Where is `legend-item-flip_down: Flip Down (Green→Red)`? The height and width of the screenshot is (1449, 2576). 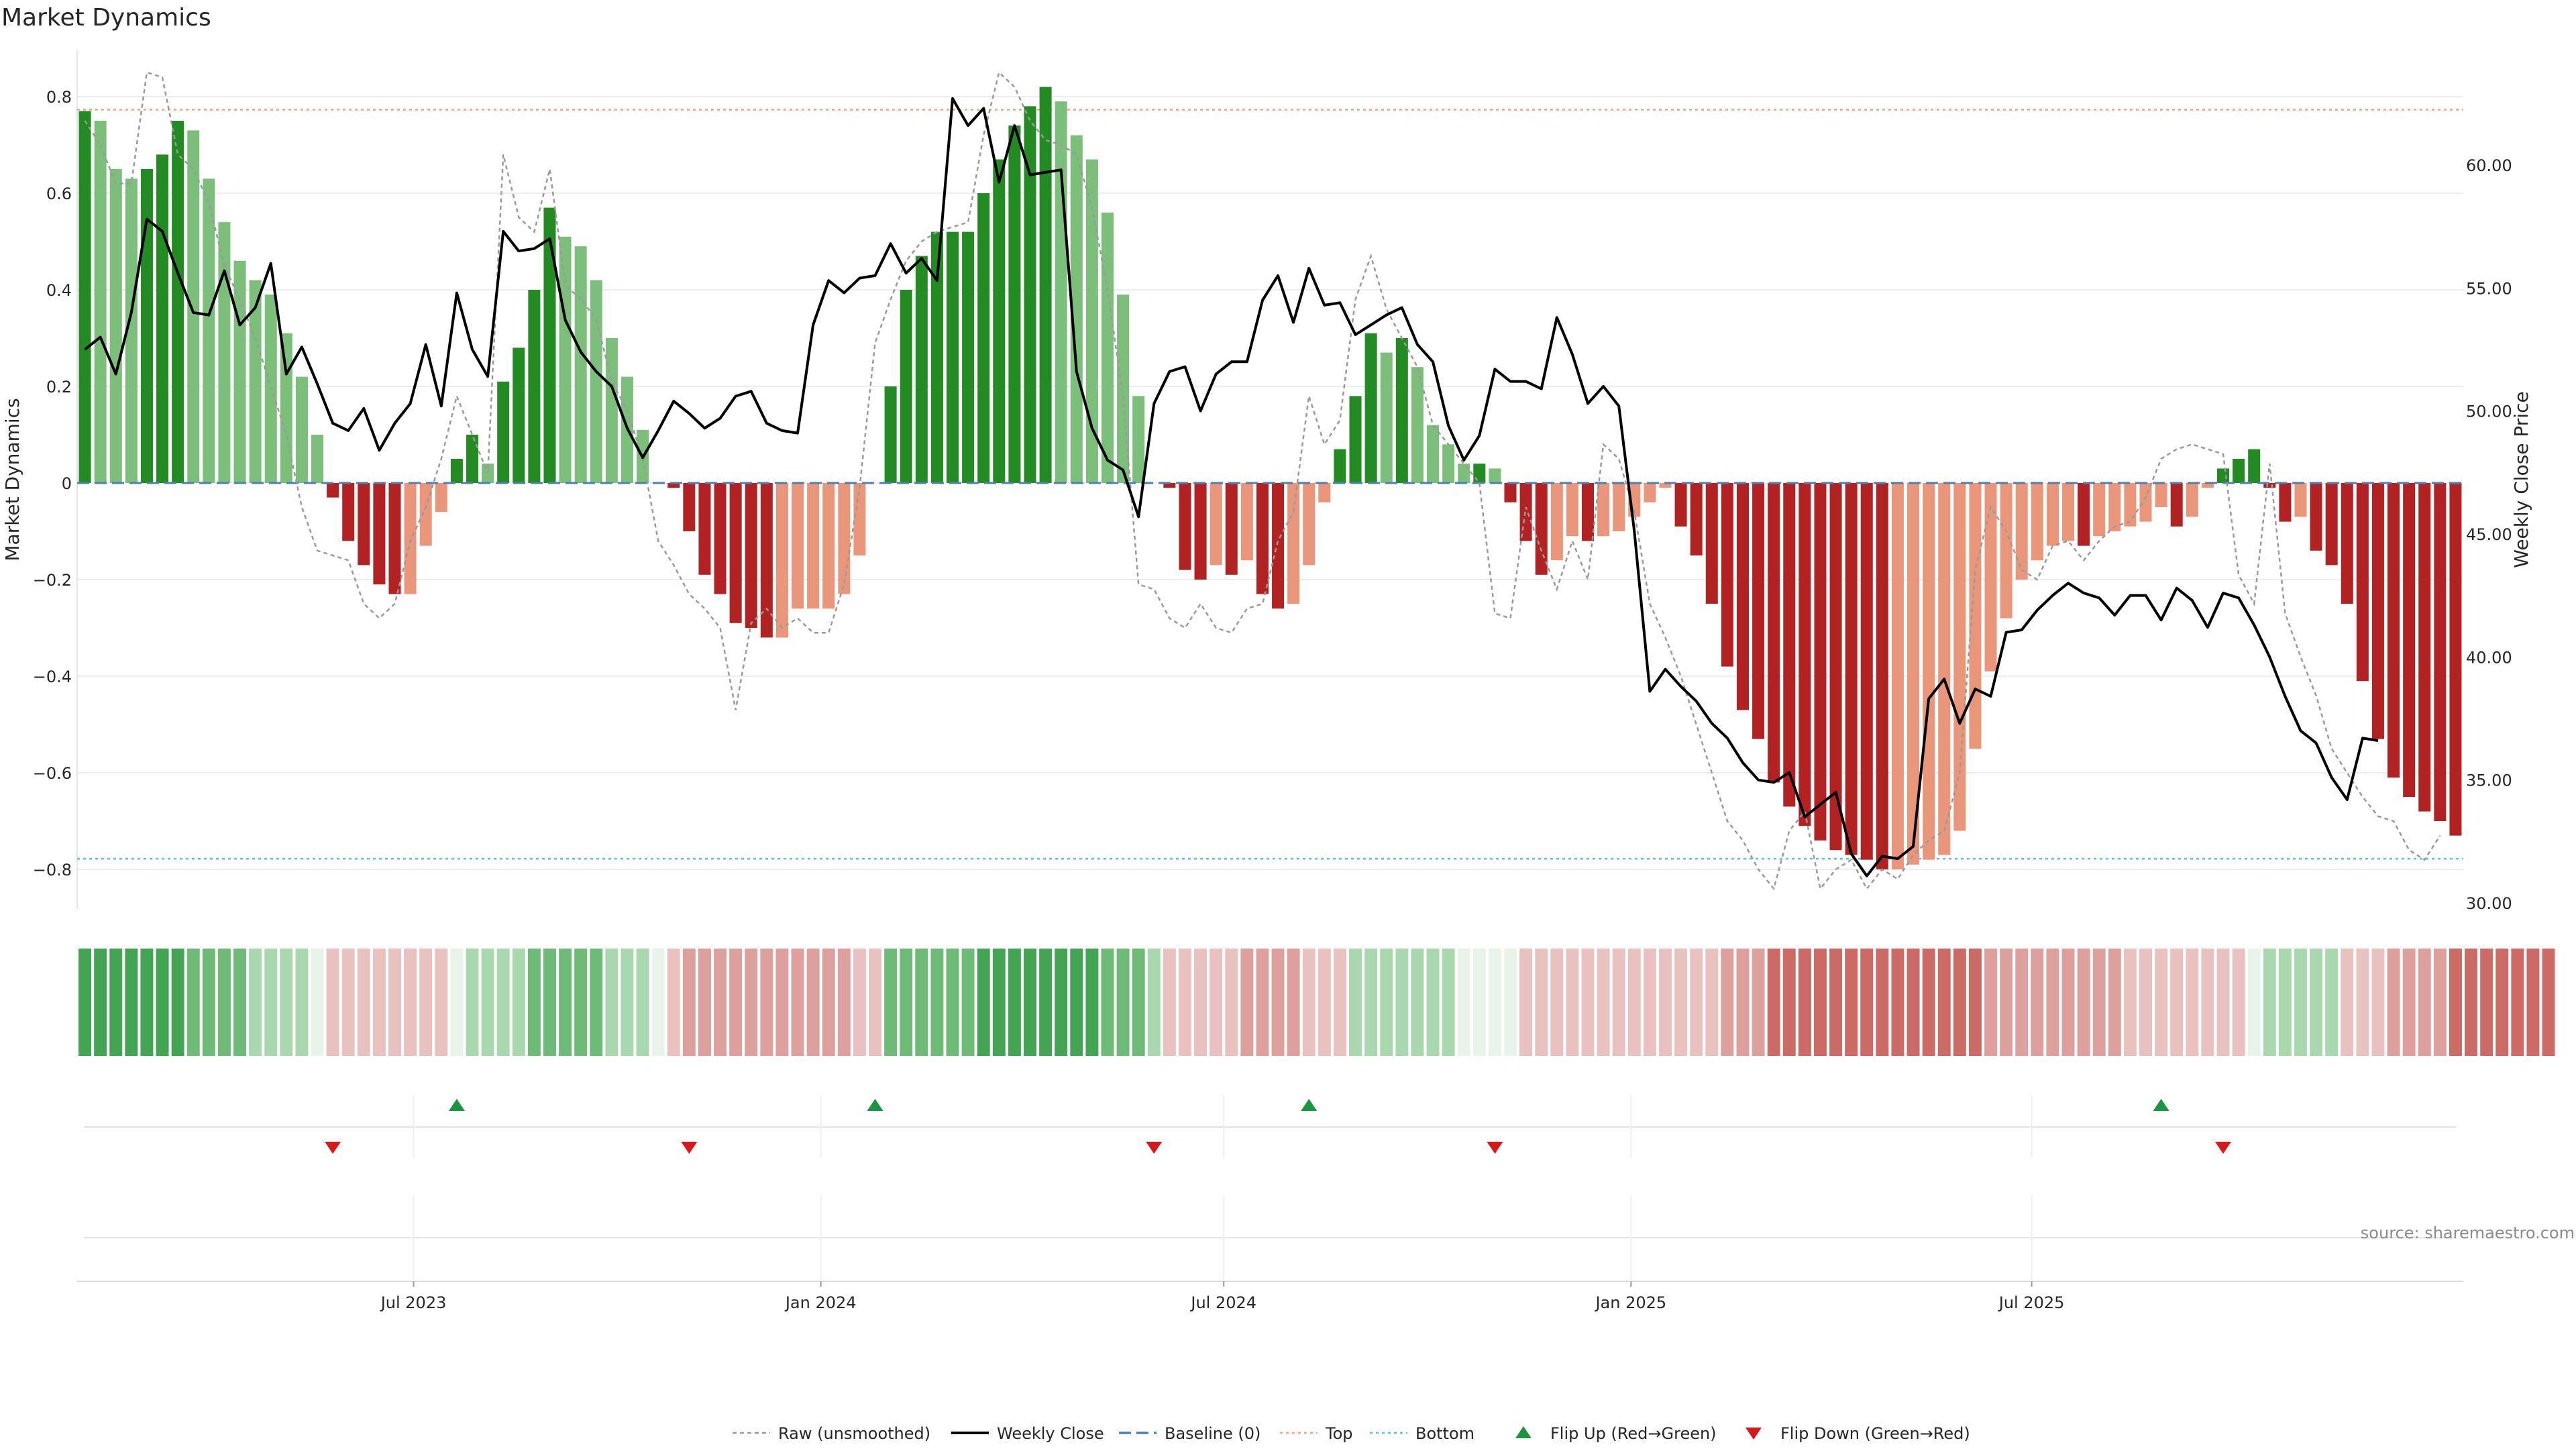
legend-item-flip_down: Flip Down (Green→Red) is located at coordinates (1858, 1433).